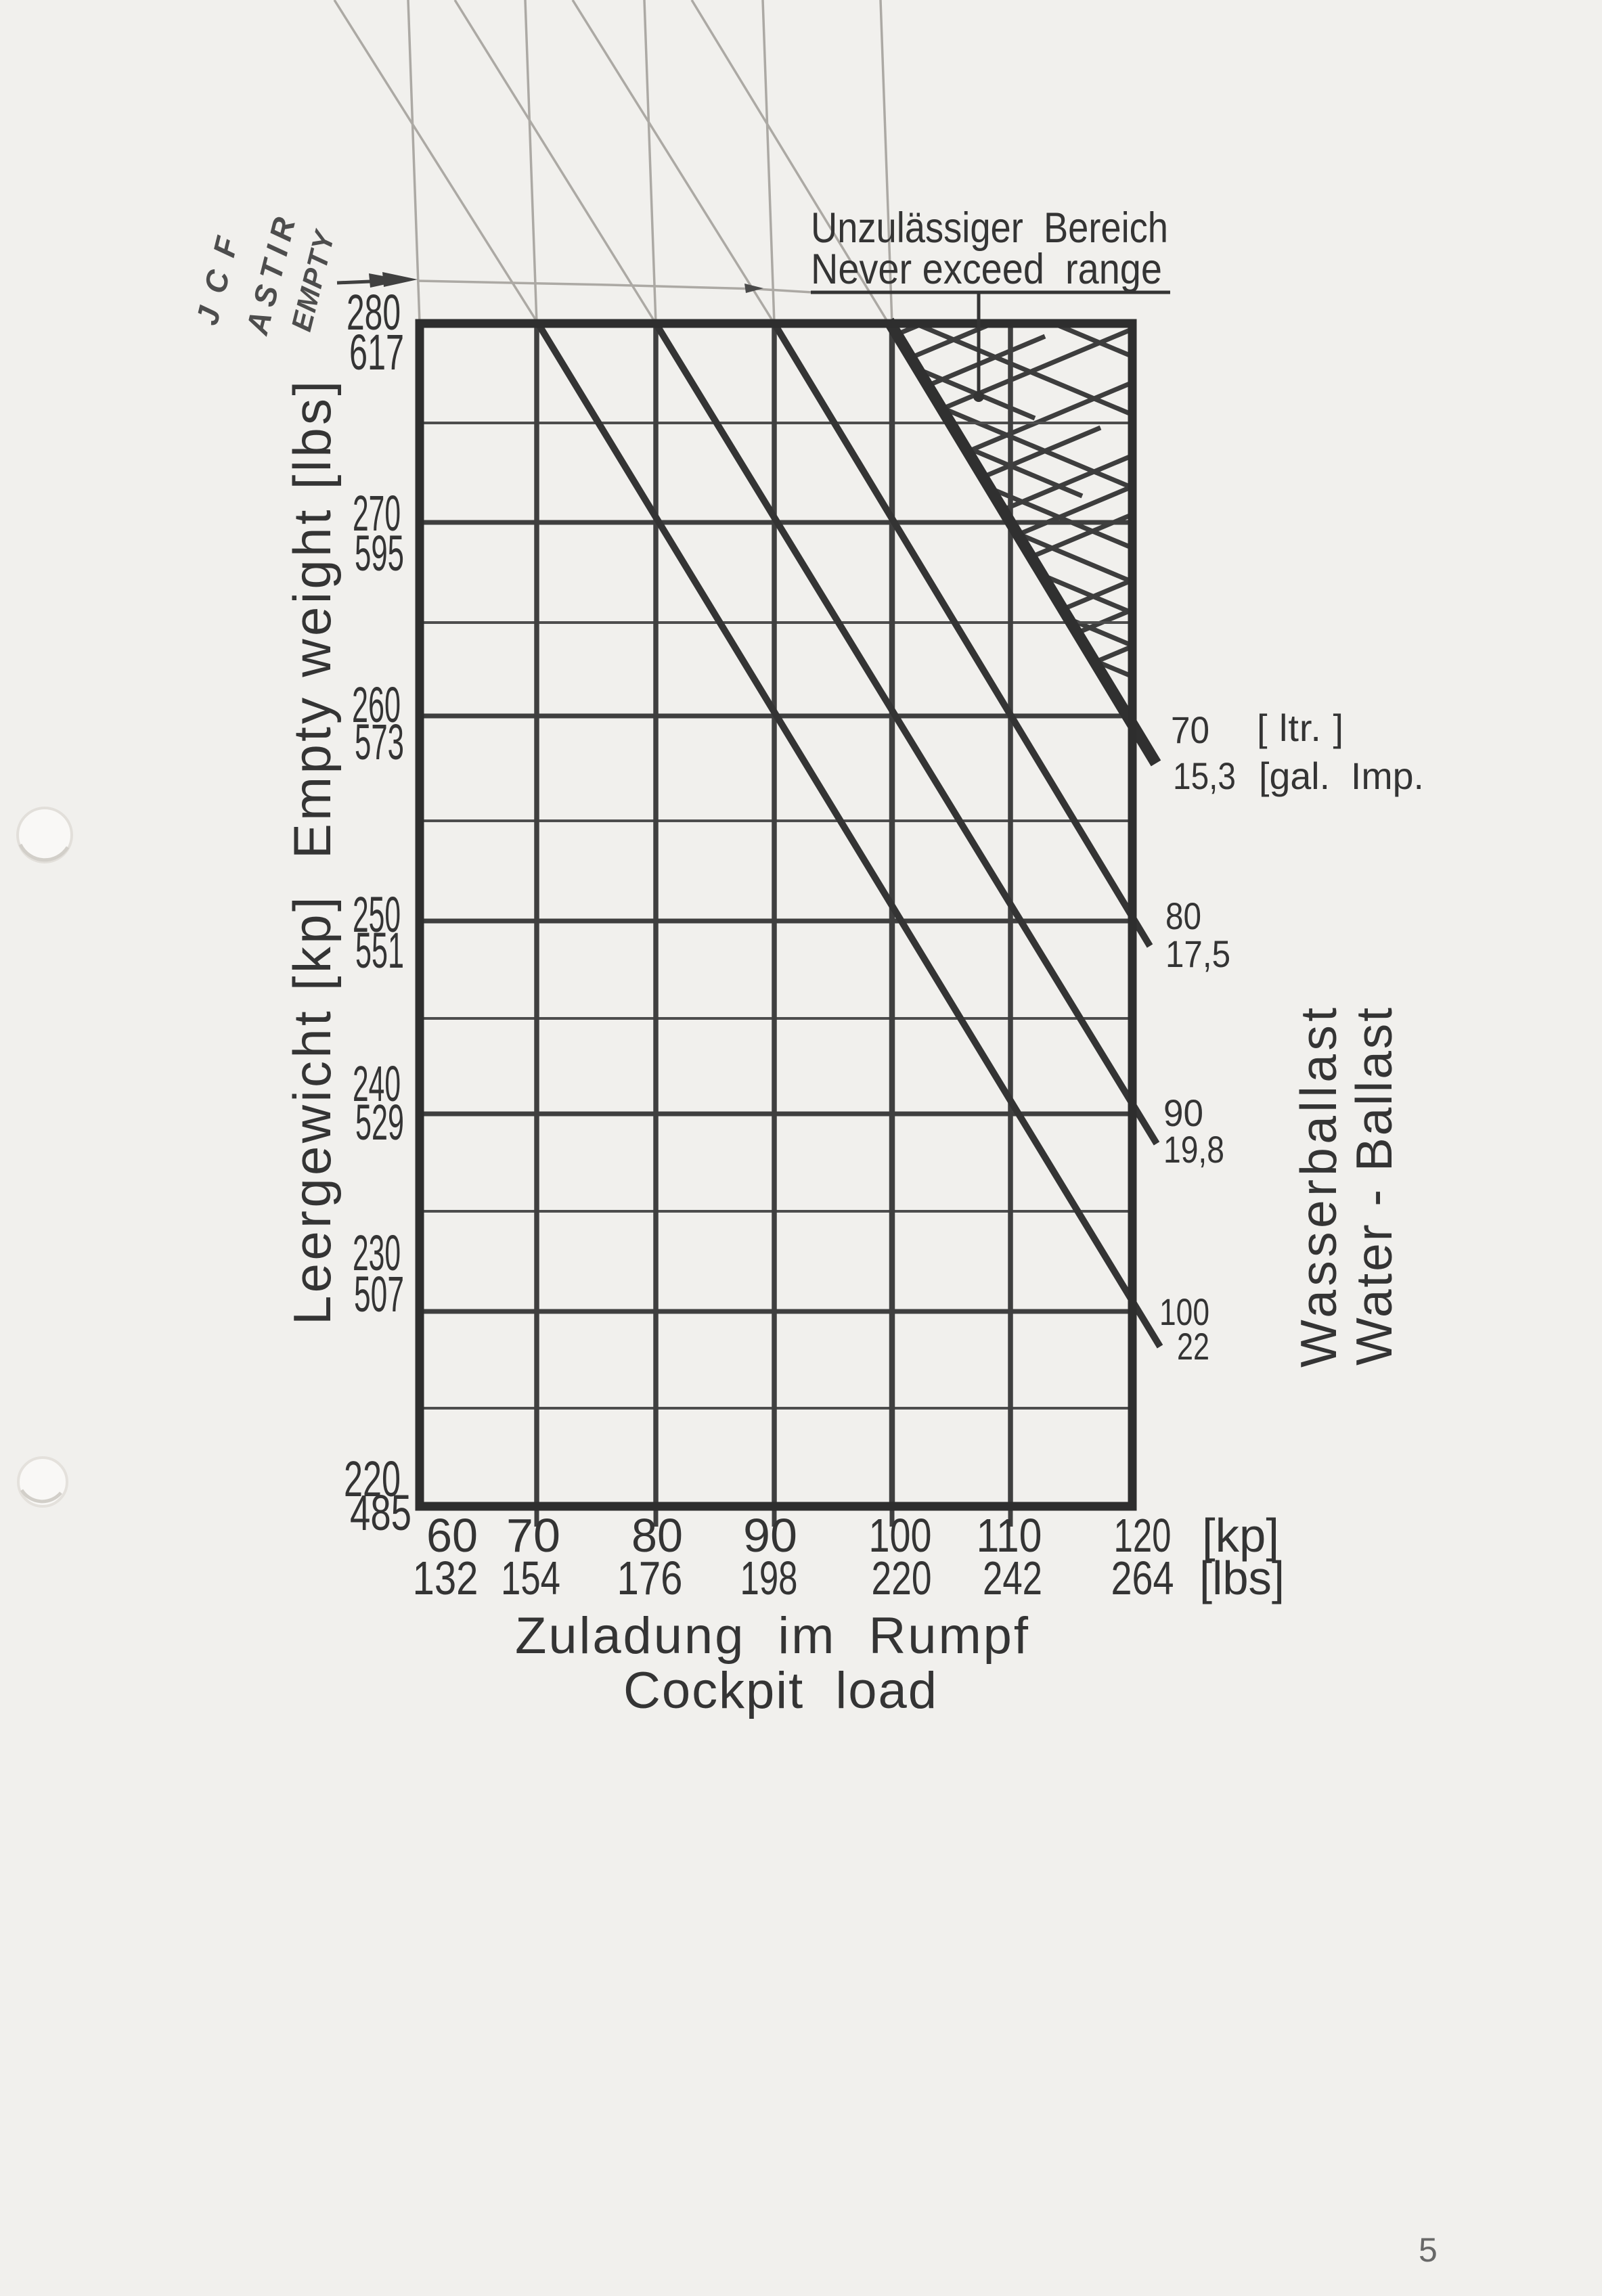  What do you see at coordinates (769, 1578) in the screenshot?
I see `svg-text: 198` at bounding box center [769, 1578].